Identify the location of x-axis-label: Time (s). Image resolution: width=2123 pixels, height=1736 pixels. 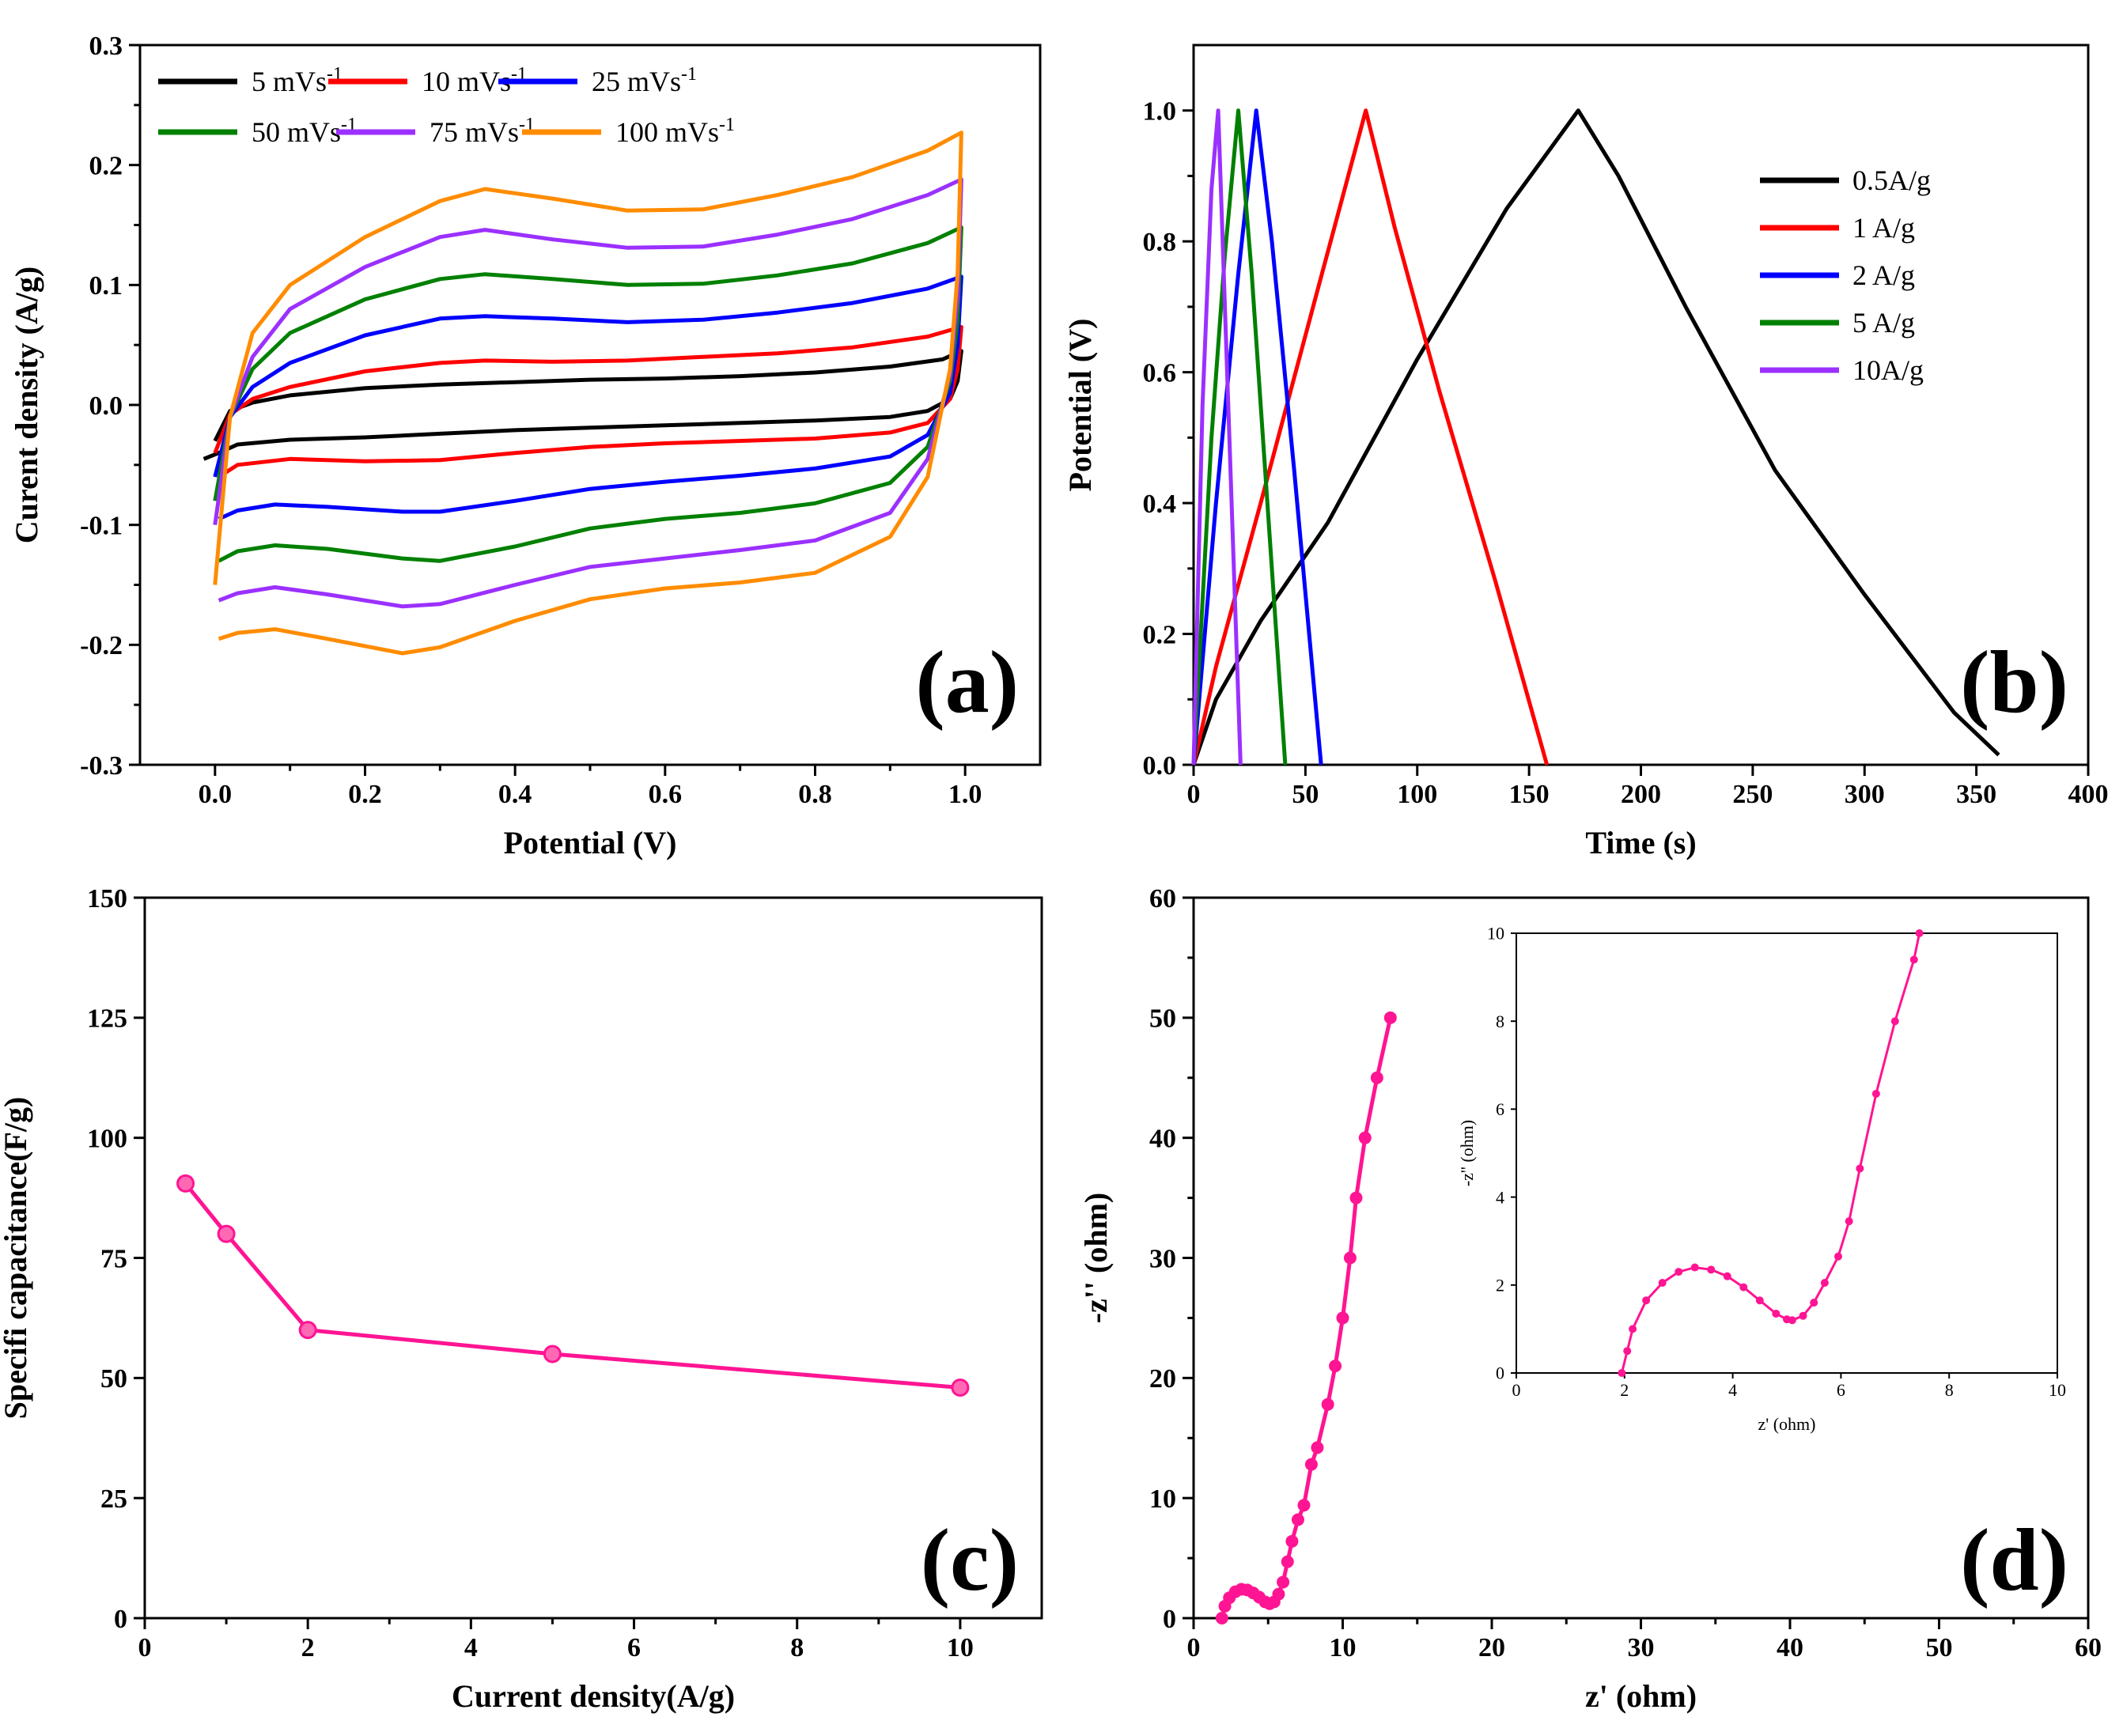
(1640, 843).